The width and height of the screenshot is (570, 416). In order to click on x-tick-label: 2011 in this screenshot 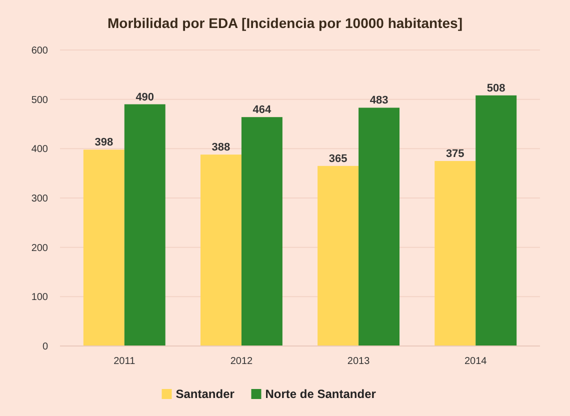, I will do `click(125, 361)`.